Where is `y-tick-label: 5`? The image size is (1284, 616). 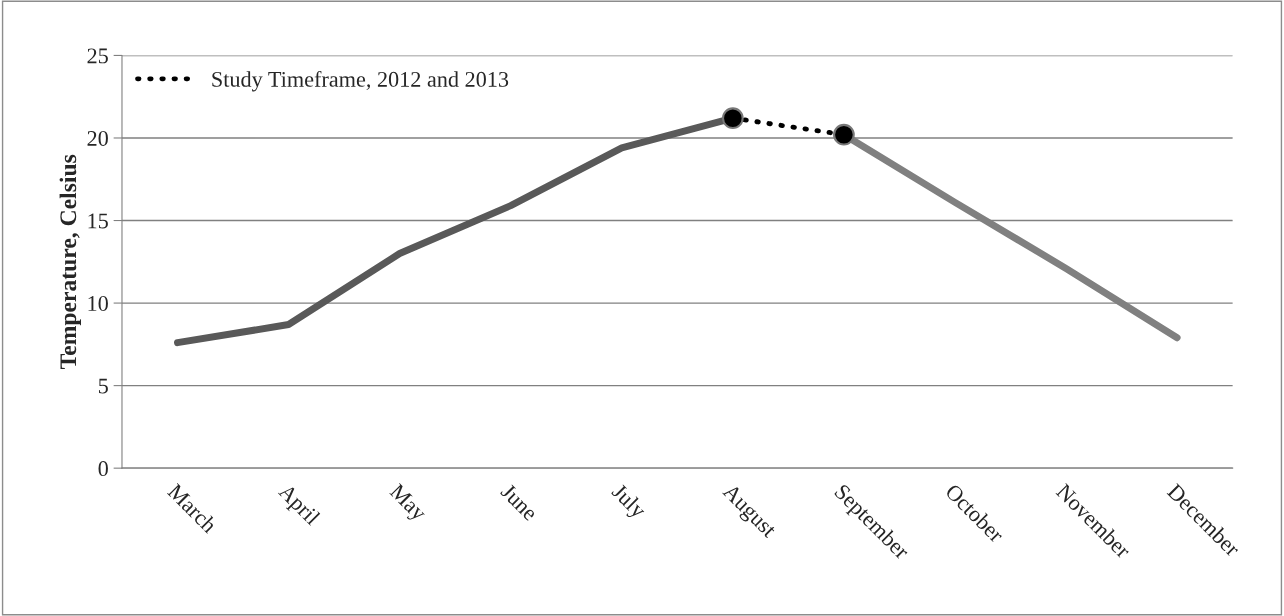 y-tick-label: 5 is located at coordinates (103, 386).